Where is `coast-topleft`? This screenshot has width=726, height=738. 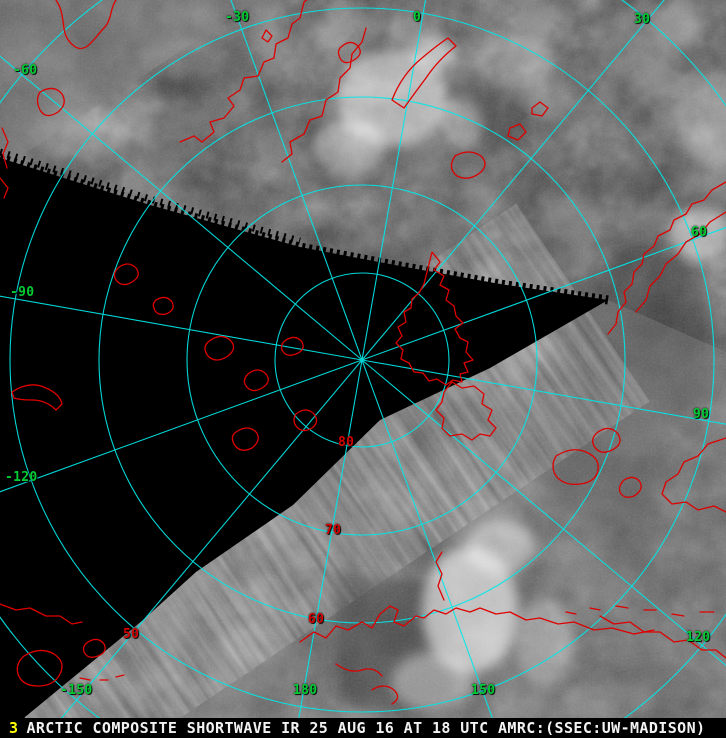
coast-topleft is located at coordinates (86, 25).